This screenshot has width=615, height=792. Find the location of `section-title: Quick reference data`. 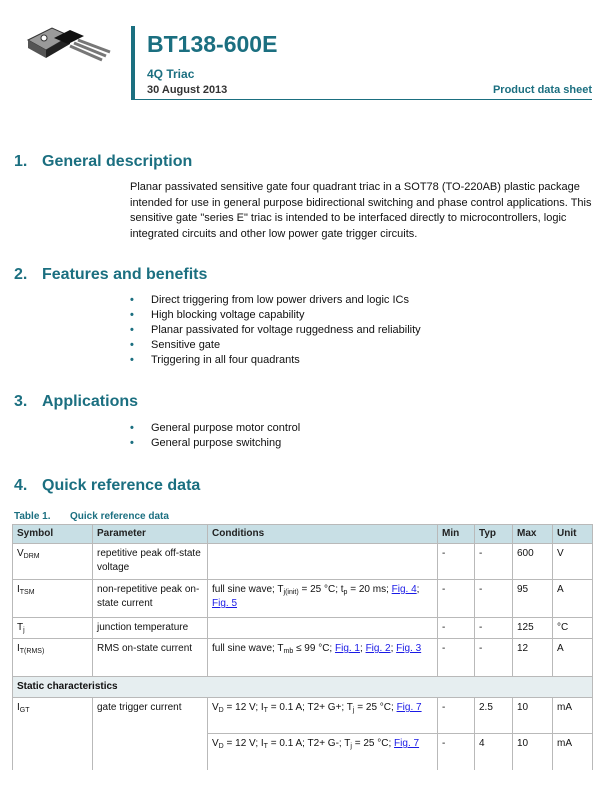

section-title: Quick reference data is located at coordinates (121, 485).